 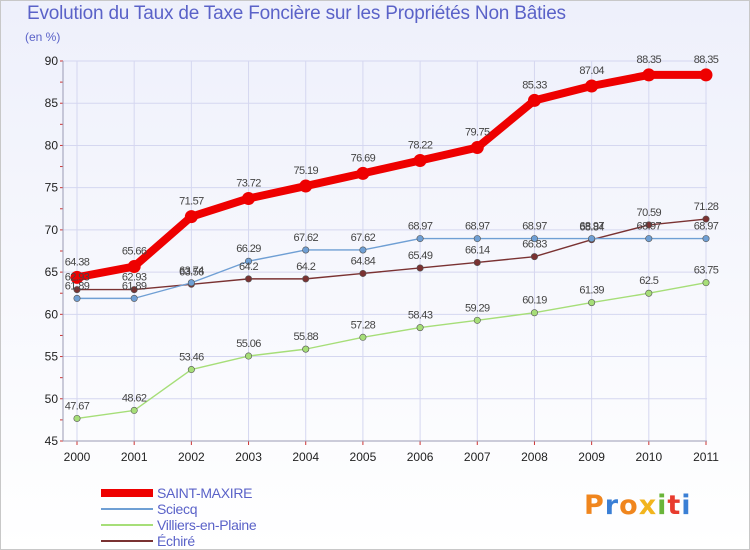 What do you see at coordinates (43, 37) in the screenshot?
I see `y-unit-label: (en %)` at bounding box center [43, 37].